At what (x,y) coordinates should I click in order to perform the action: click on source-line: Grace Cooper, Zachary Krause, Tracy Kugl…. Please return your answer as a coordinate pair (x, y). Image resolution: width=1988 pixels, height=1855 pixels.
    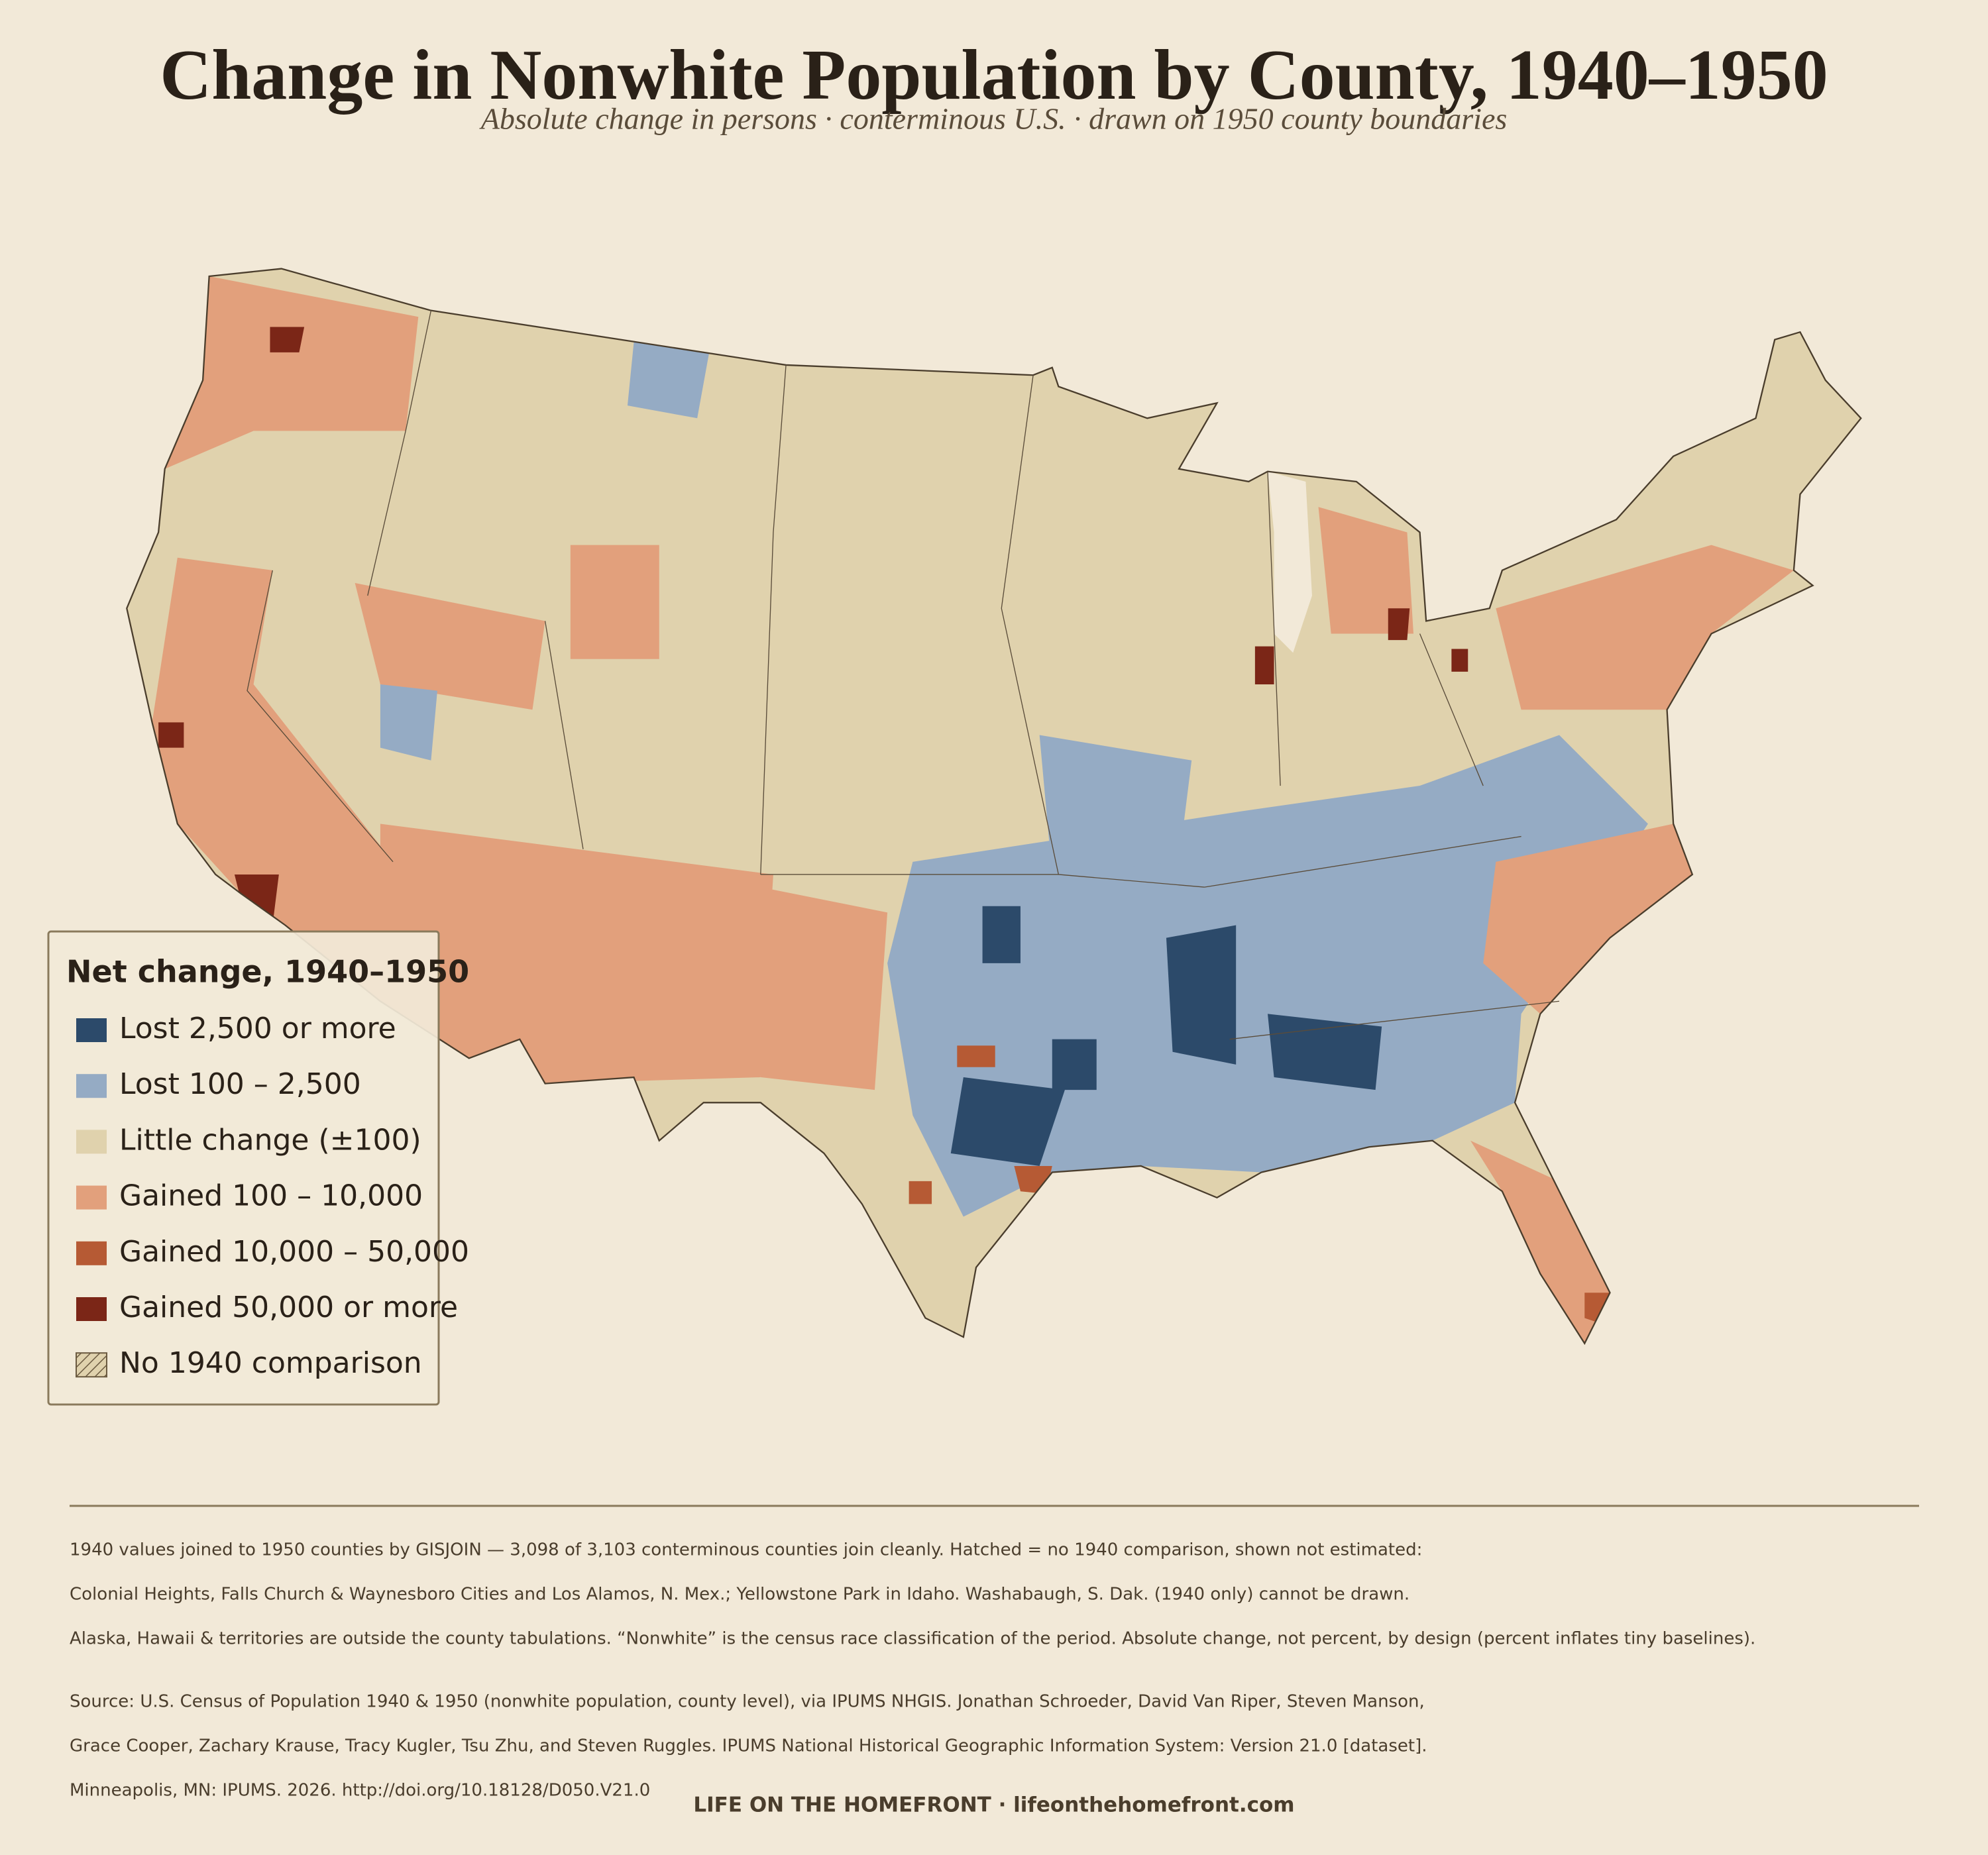
    Looking at the image, I should click on (748, 1746).